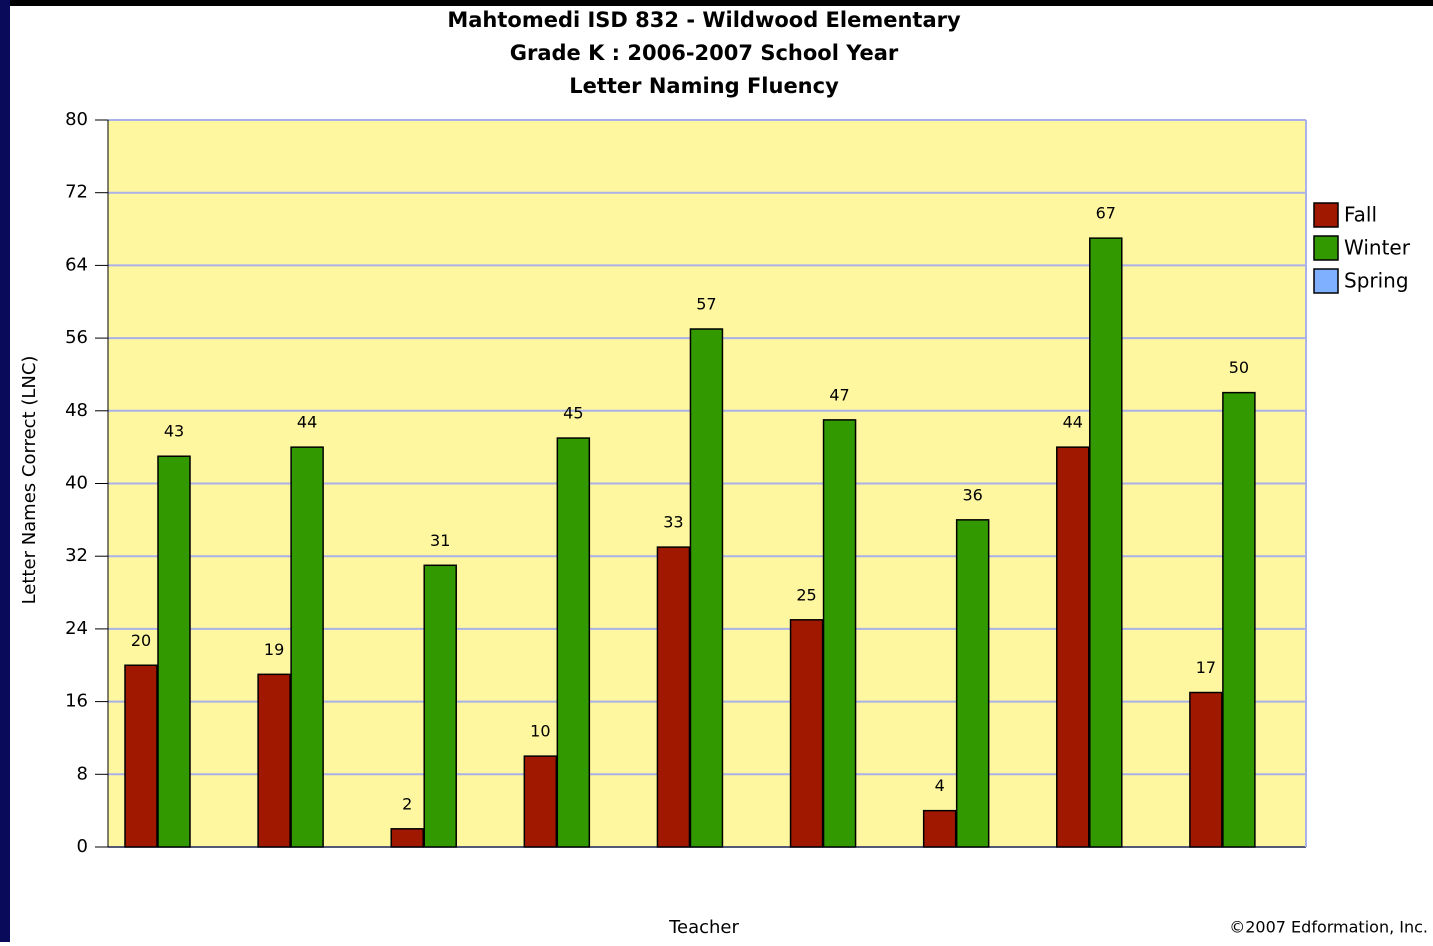 The width and height of the screenshot is (1433, 946). Describe the element at coordinates (1106, 213) in the screenshot. I see `data-label: 67` at that location.